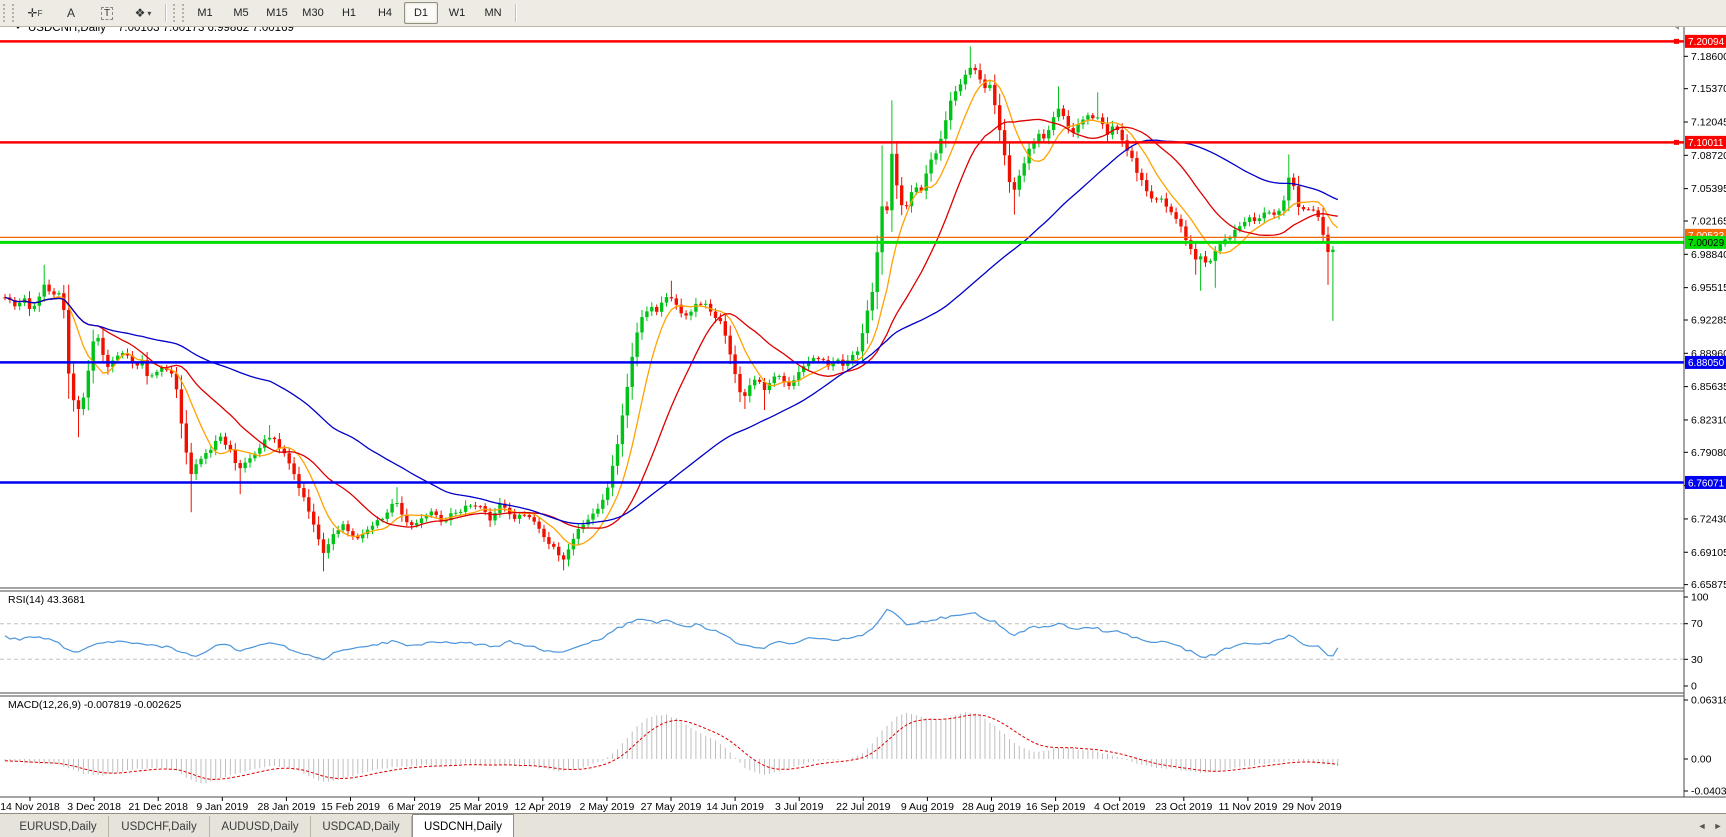  What do you see at coordinates (863, 13) in the screenshot?
I see `toolbar: ✛ F A T ❖ ▾ M1 M5 M15 M30 H1 H4 D1 W1 MN` at bounding box center [863, 13].